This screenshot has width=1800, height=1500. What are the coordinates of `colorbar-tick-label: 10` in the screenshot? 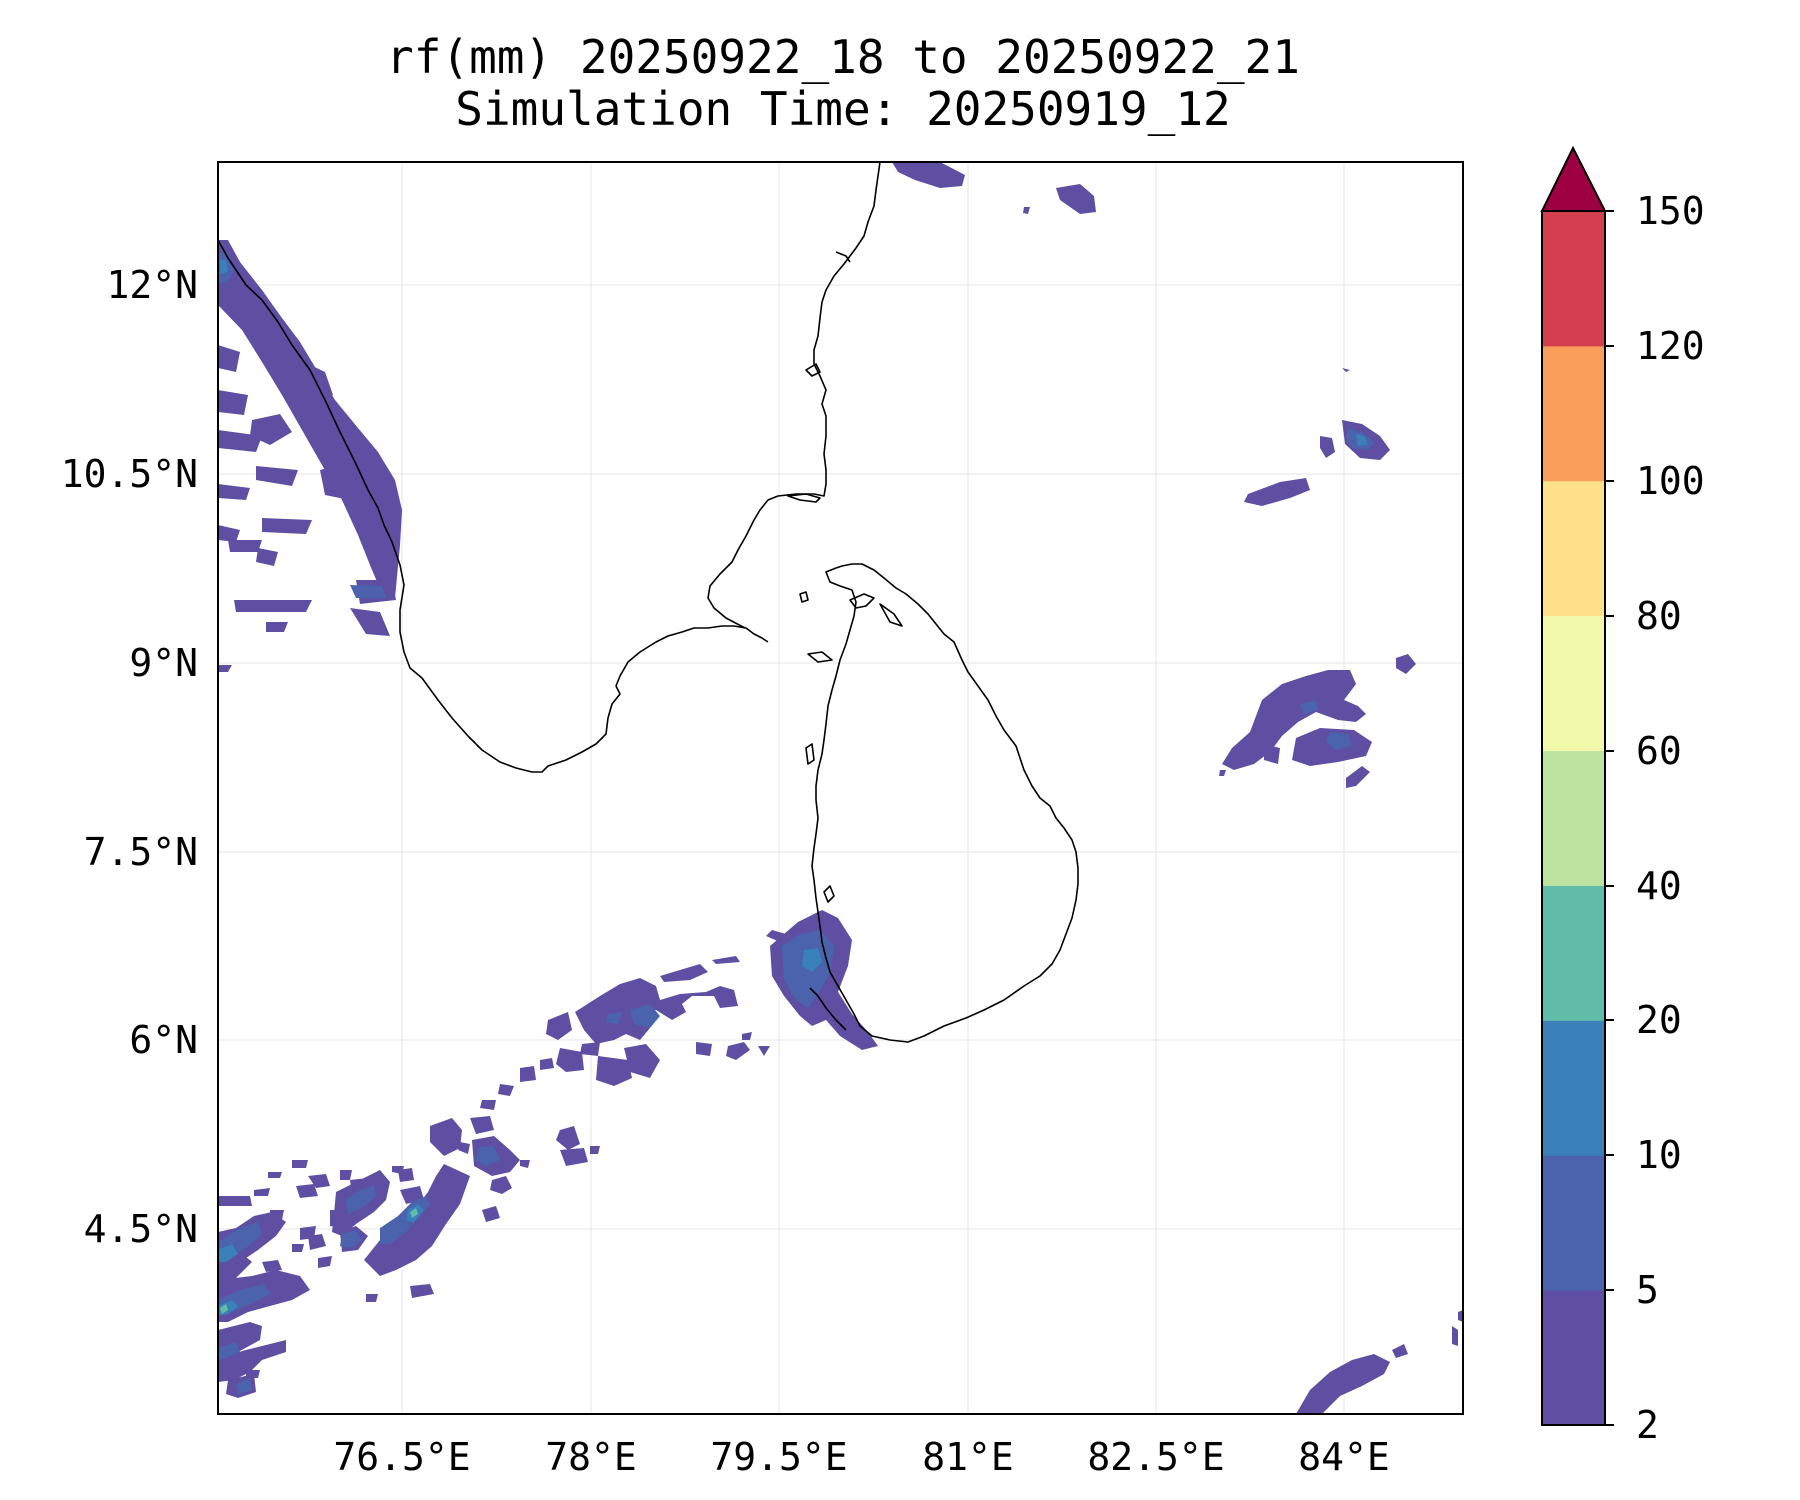 It's located at (1659, 1155).